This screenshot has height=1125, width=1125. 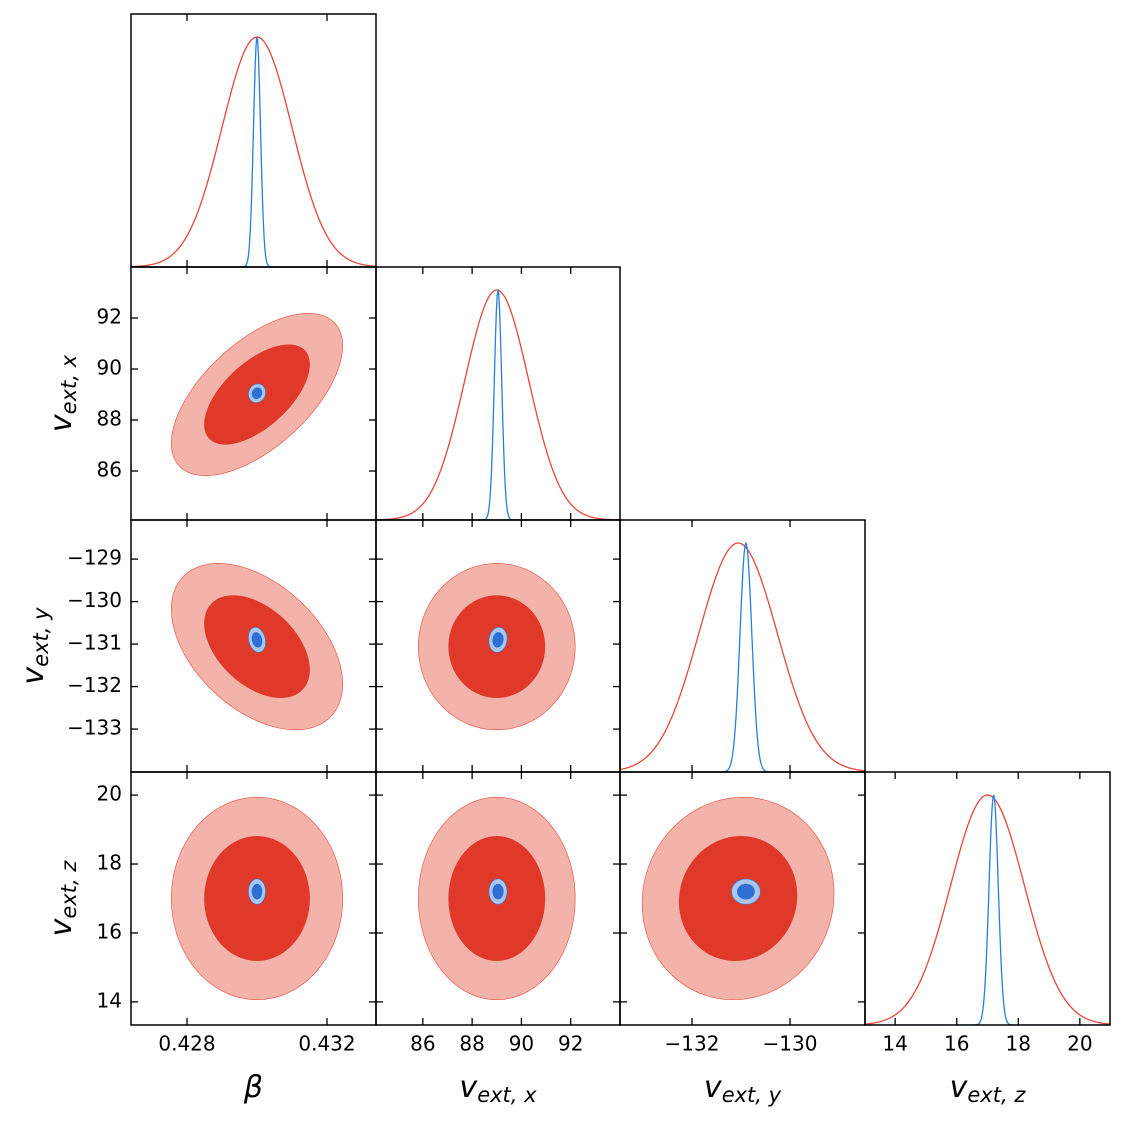 What do you see at coordinates (186, 1044) in the screenshot?
I see `x-tick-label: 0.428` at bounding box center [186, 1044].